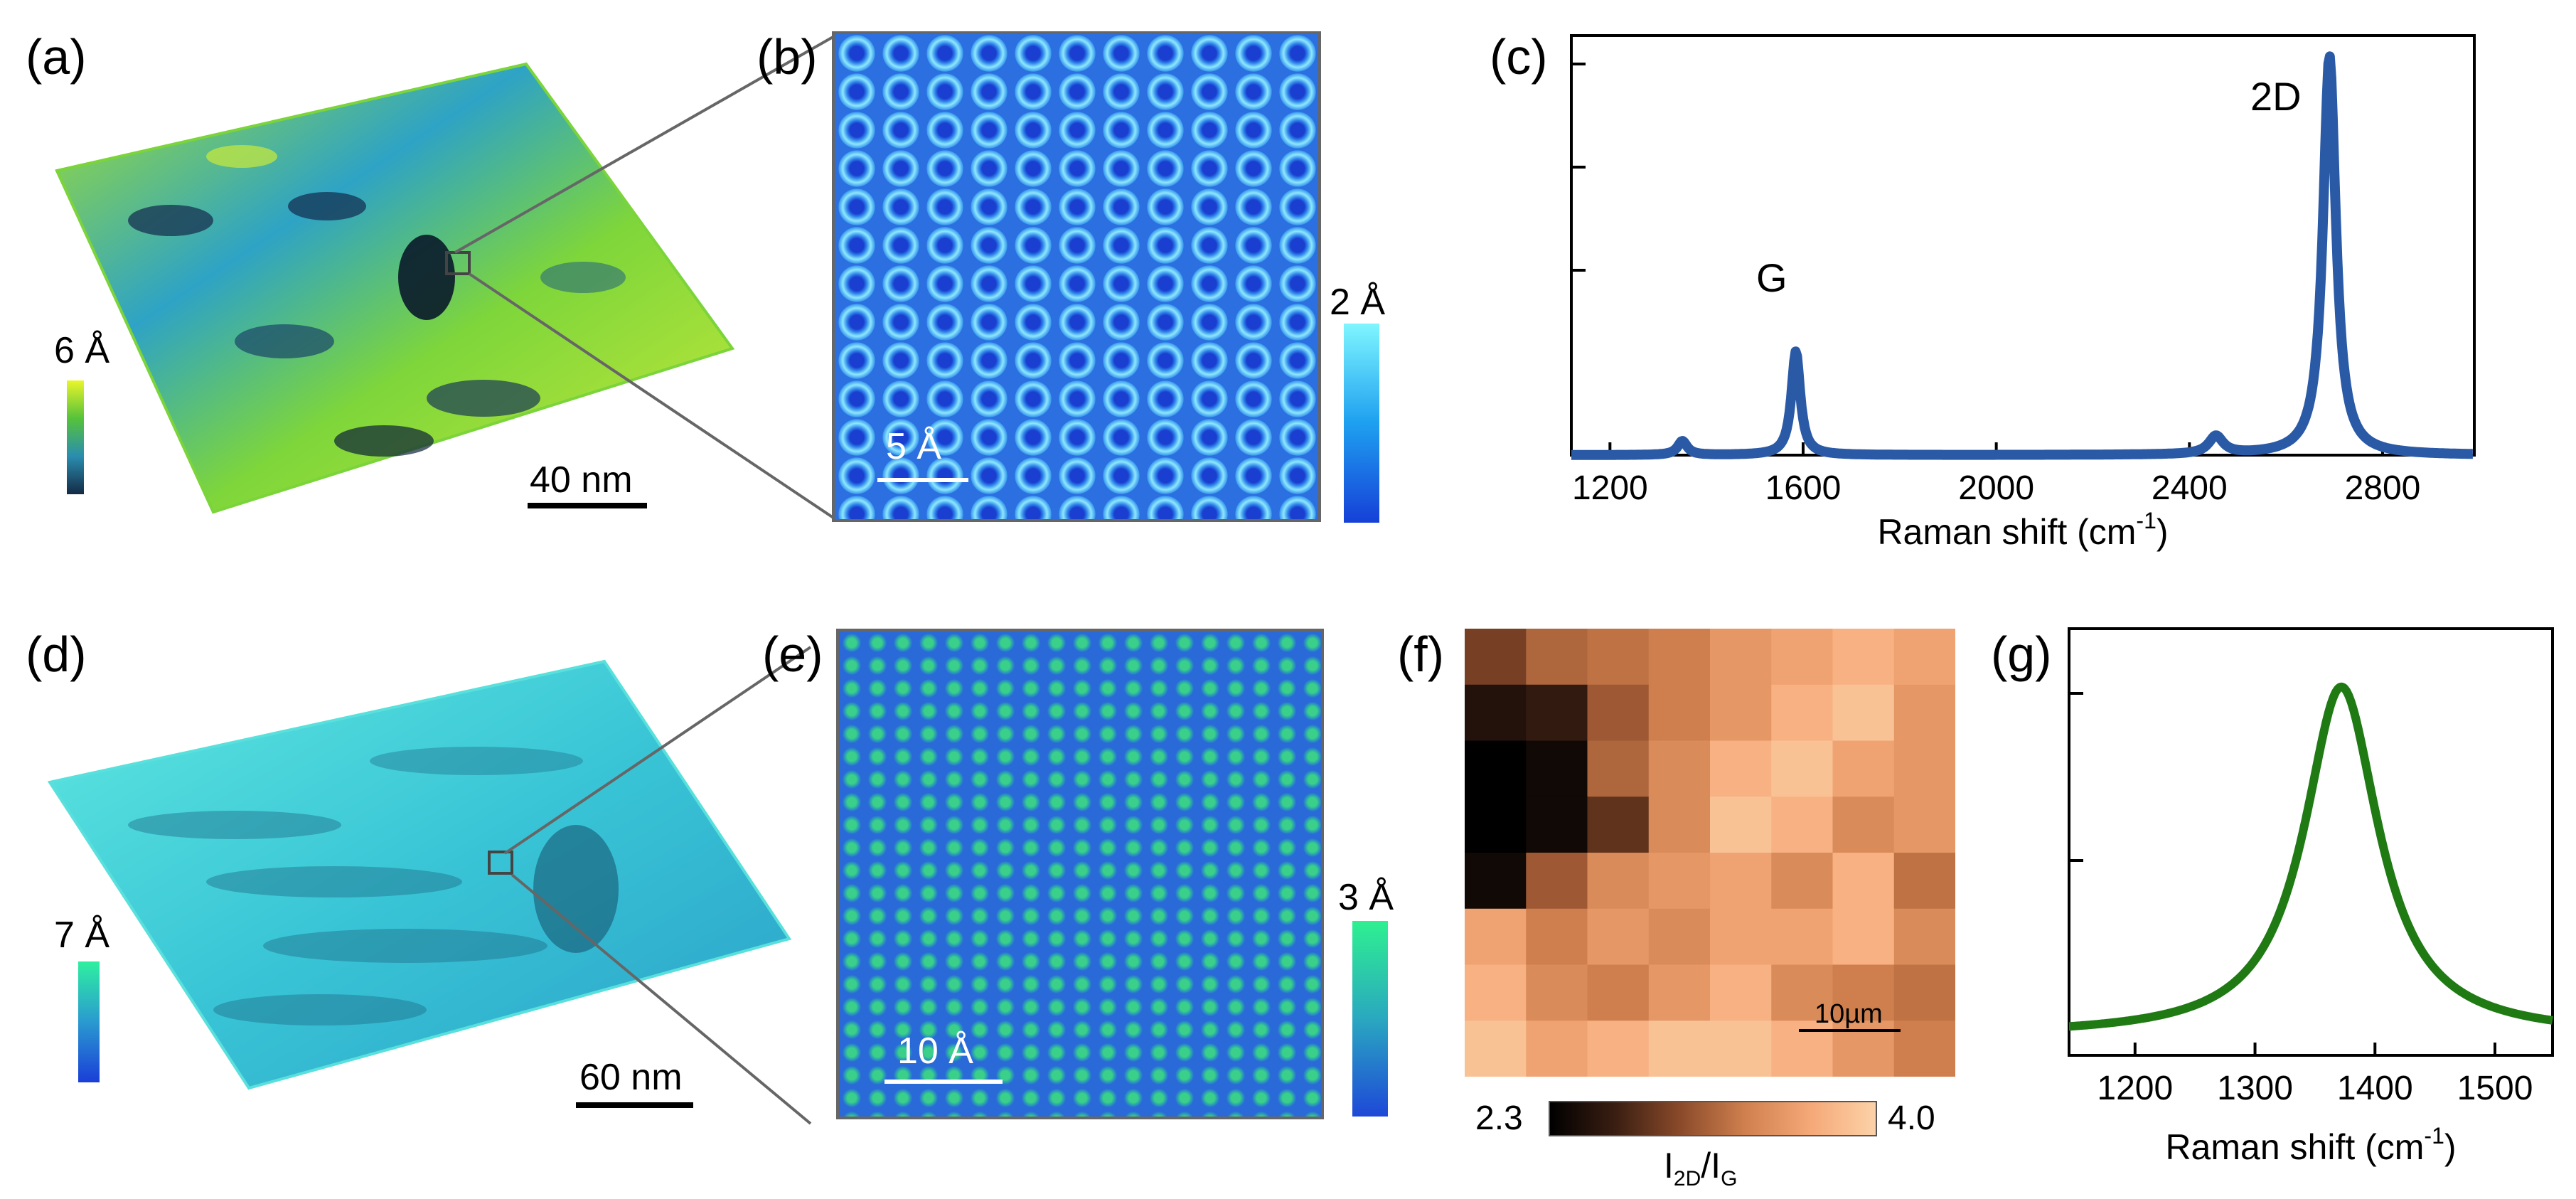 Image resolution: width=2576 pixels, height=1199 pixels. Describe the element at coordinates (420, 874) in the screenshot. I see `afm-surface-d` at that location.